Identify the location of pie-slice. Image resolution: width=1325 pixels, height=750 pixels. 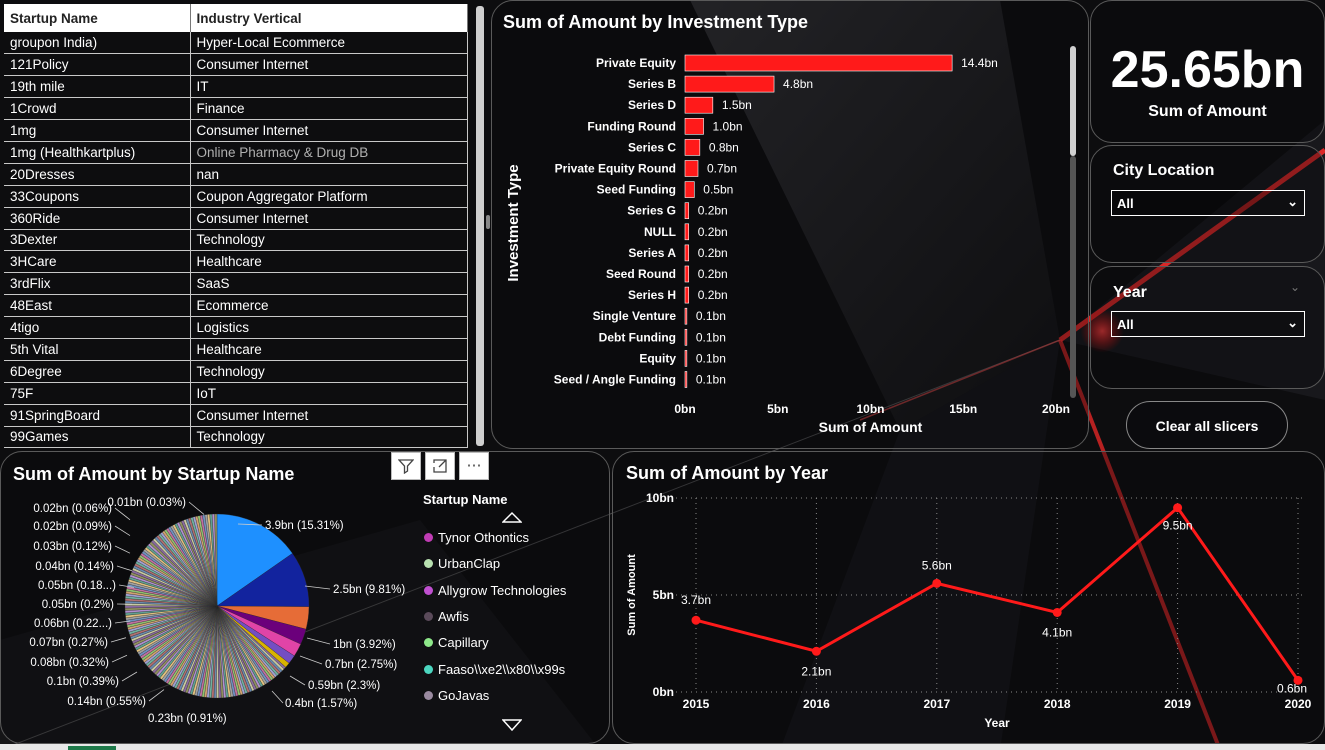
(254, 560).